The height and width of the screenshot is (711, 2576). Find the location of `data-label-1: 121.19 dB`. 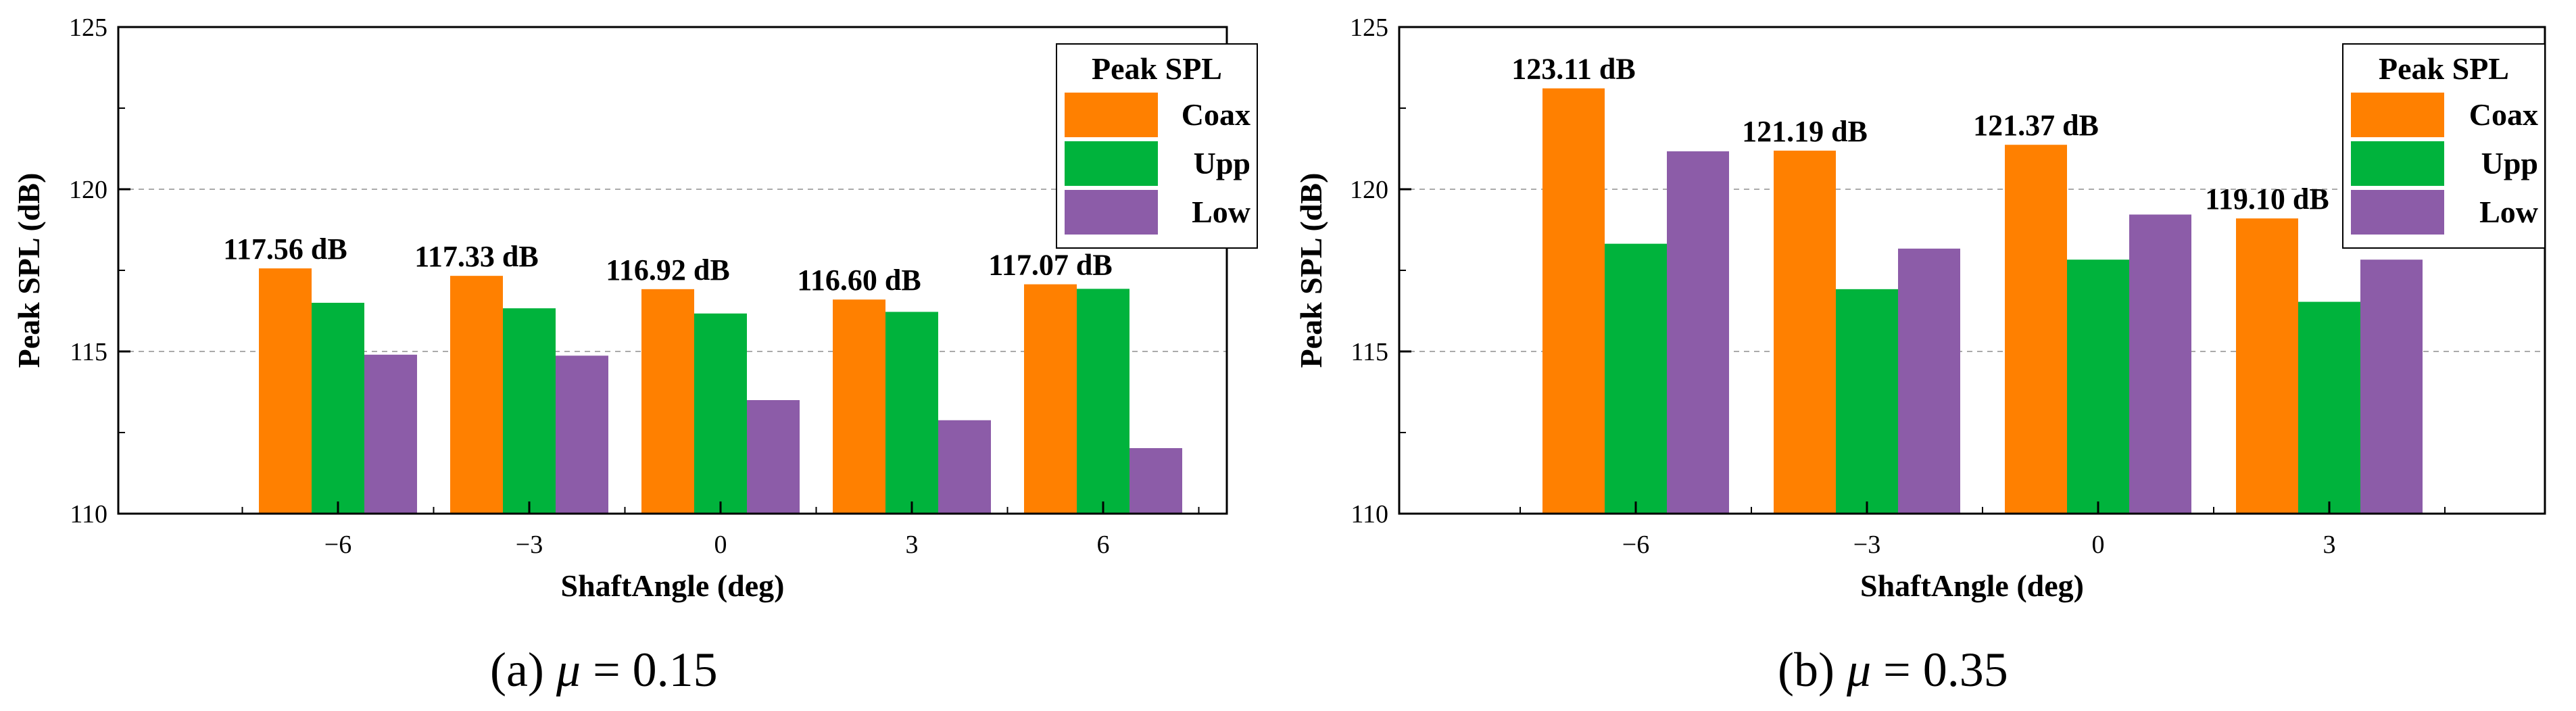

data-label-1: 121.19 dB is located at coordinates (1805, 131).